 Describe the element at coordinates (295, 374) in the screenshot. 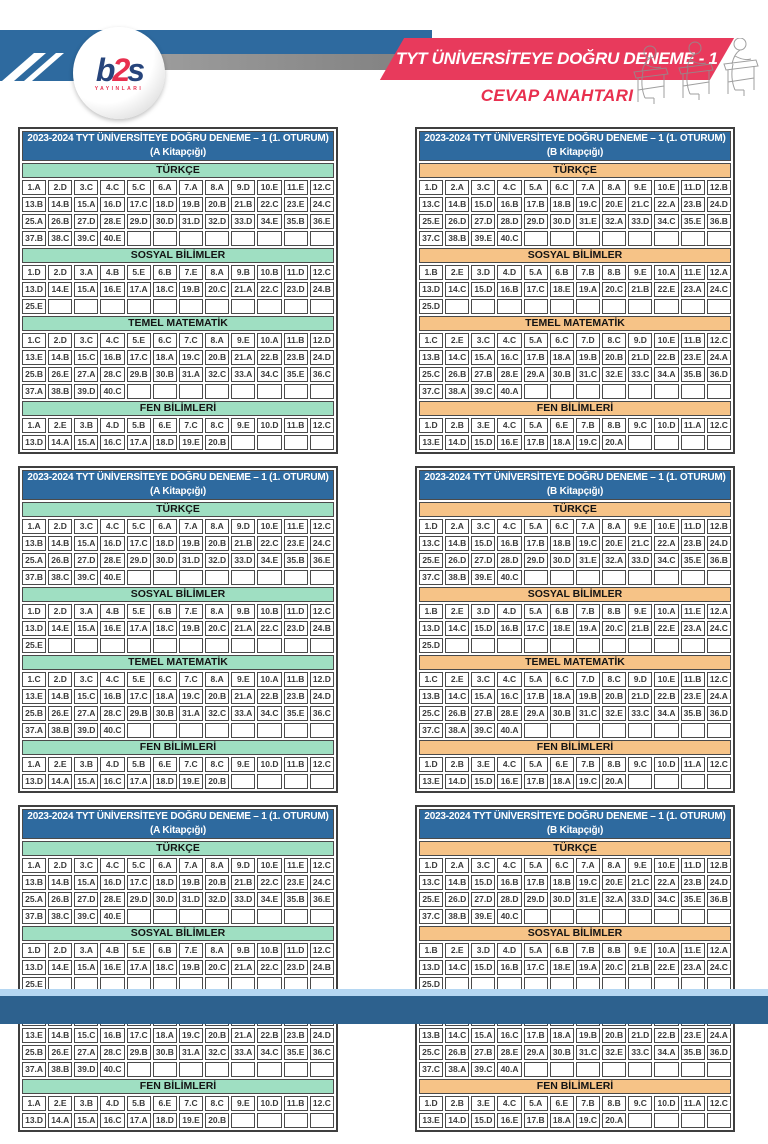

I see `answer-cell: 35.E` at that location.